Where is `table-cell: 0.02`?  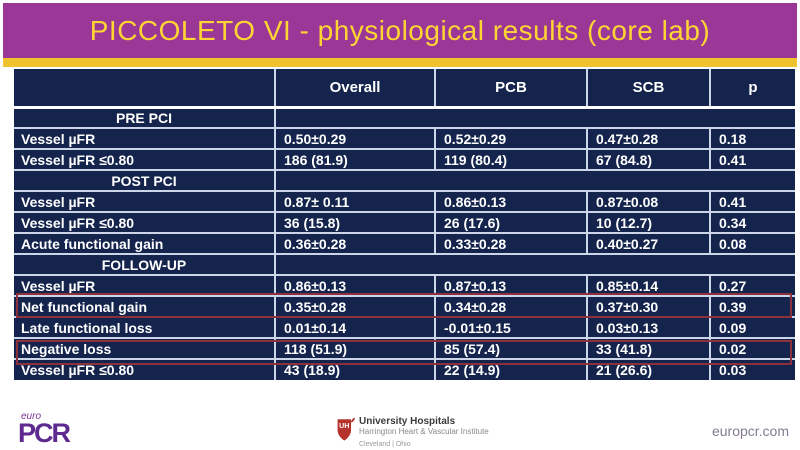 table-cell: 0.02 is located at coordinates (752, 348).